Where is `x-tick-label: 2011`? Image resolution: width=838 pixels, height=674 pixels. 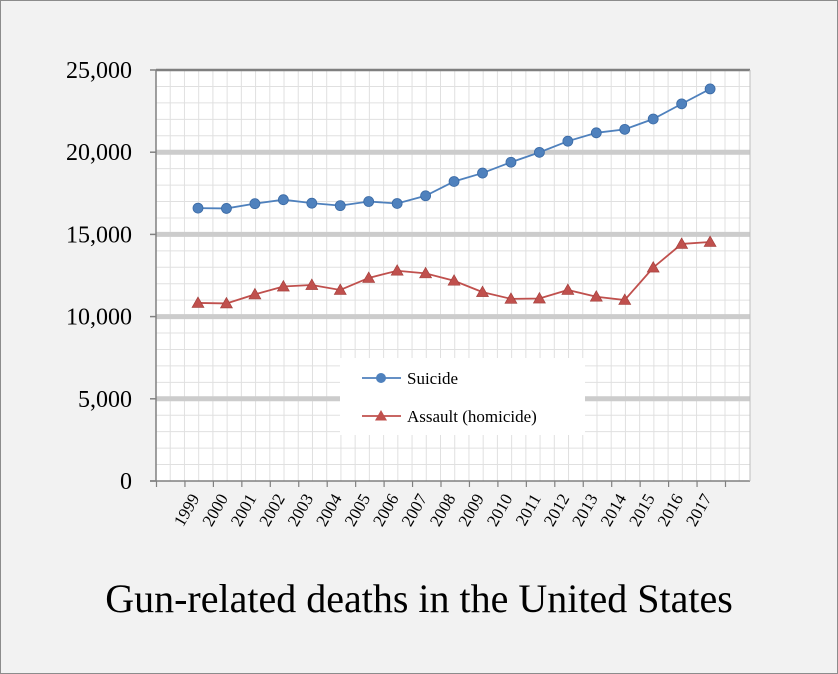 x-tick-label: 2011 is located at coordinates (528, 510).